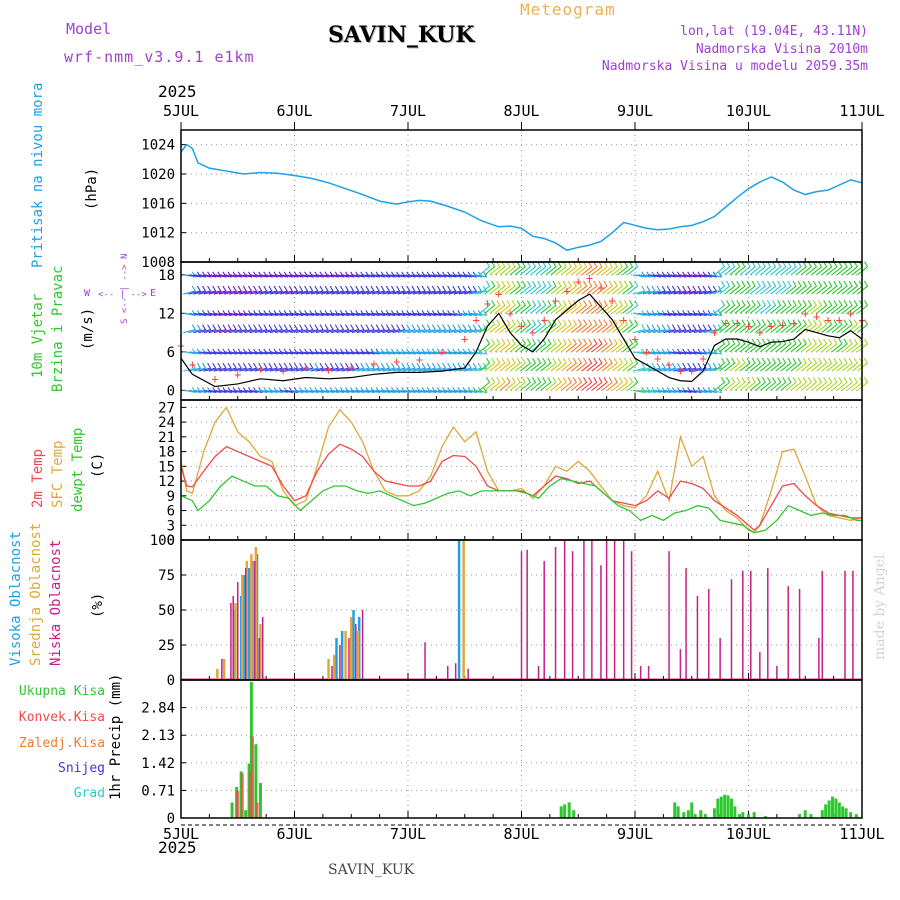 This screenshot has width=900, height=900. I want to click on precip-legend-frozen: Zaledj.Kisa, so click(61, 743).